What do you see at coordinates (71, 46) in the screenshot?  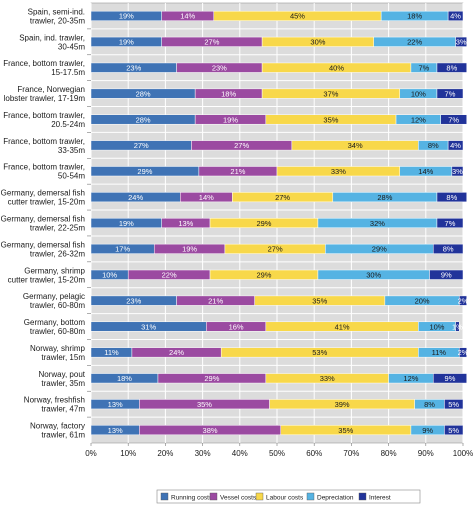 I see `category-label: 30-45m` at bounding box center [71, 46].